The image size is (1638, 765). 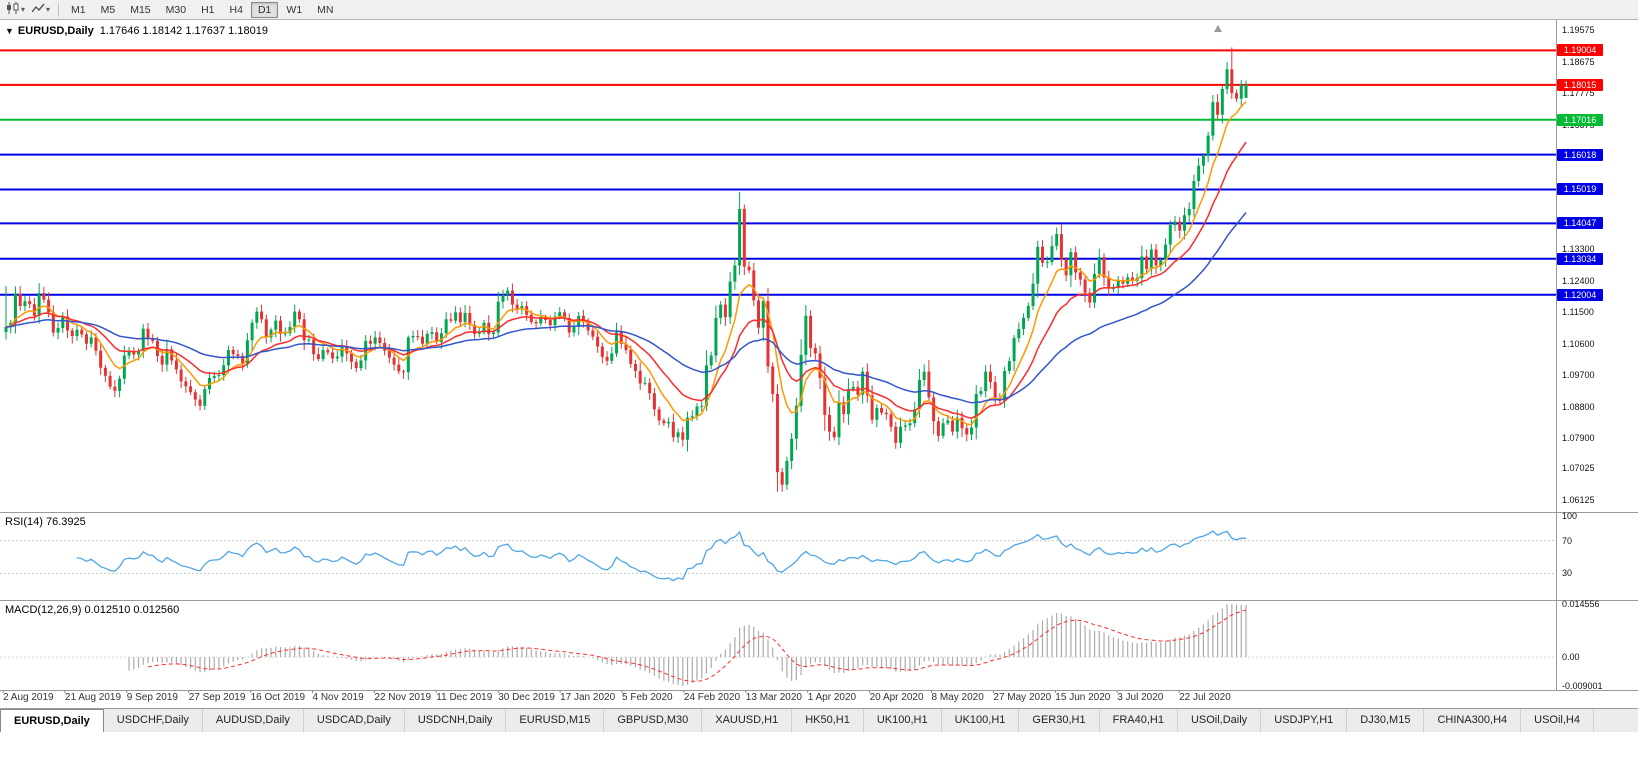 What do you see at coordinates (176, 9) in the screenshot?
I see `timeframe-m30: M30` at bounding box center [176, 9].